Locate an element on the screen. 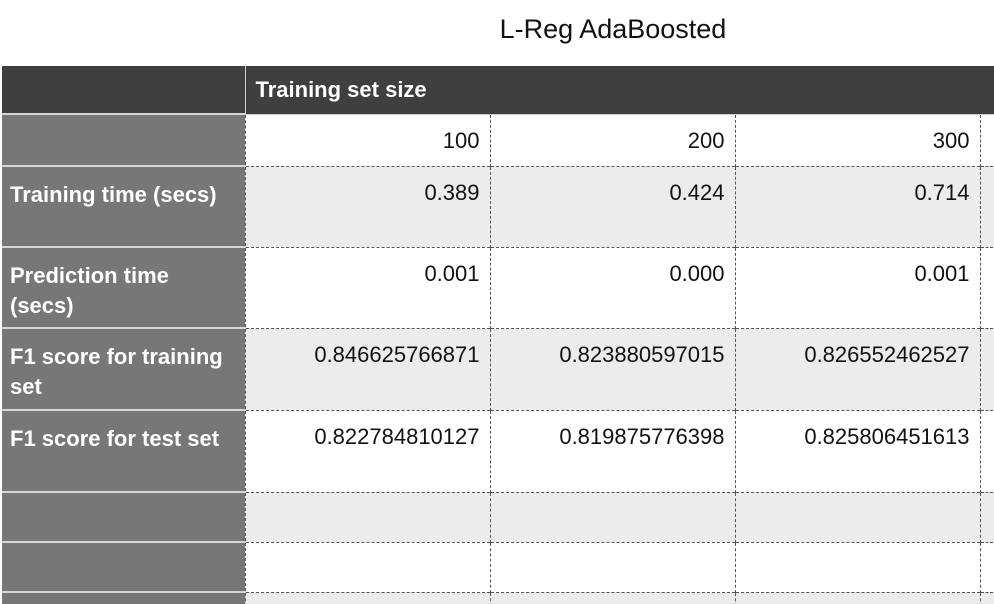  value-cell: 0.714 is located at coordinates (857, 206).